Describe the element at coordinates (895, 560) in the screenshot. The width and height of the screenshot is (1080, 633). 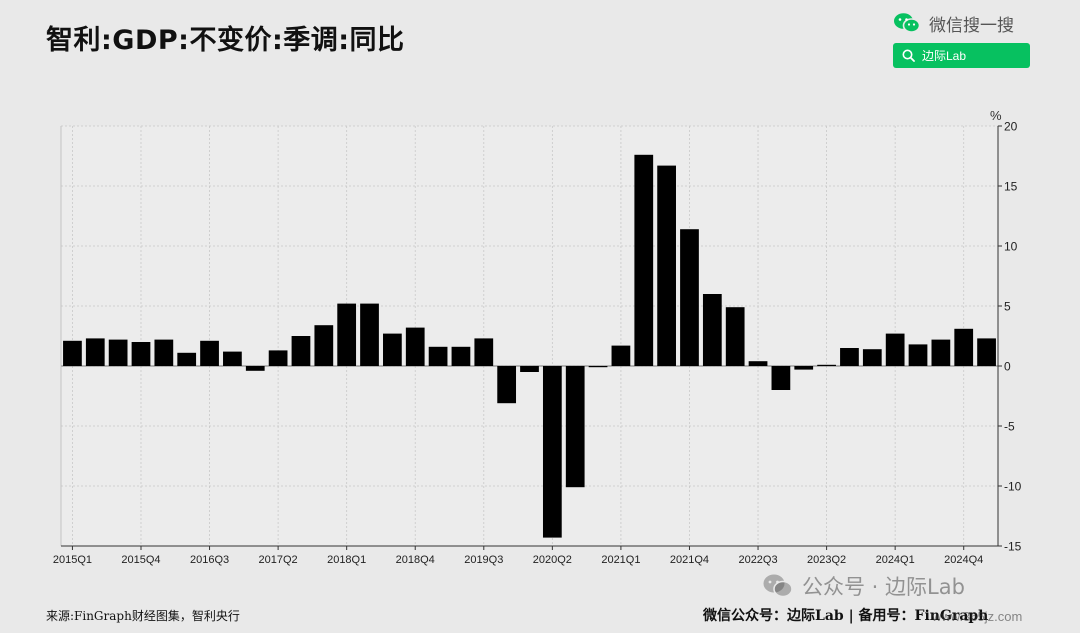
I see `x-tick-label: 2024Q1` at that location.